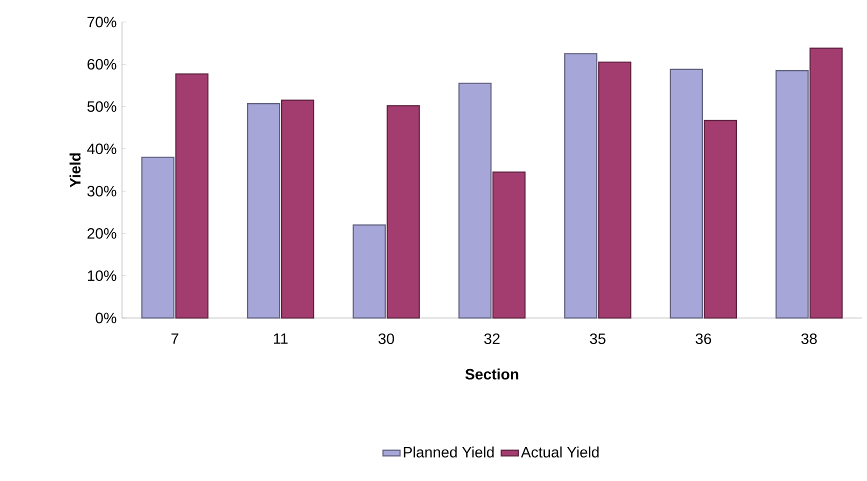  What do you see at coordinates (102, 64) in the screenshot?
I see `y-tick-label: 60%` at bounding box center [102, 64].